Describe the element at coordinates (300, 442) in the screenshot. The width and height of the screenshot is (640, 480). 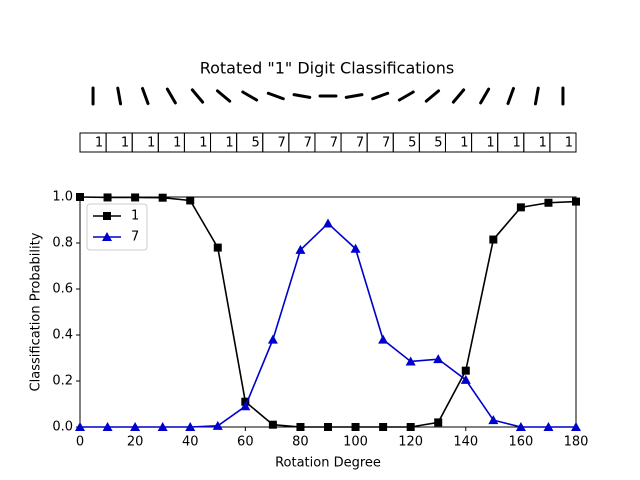
I see `x-tick-label: 80` at that location.